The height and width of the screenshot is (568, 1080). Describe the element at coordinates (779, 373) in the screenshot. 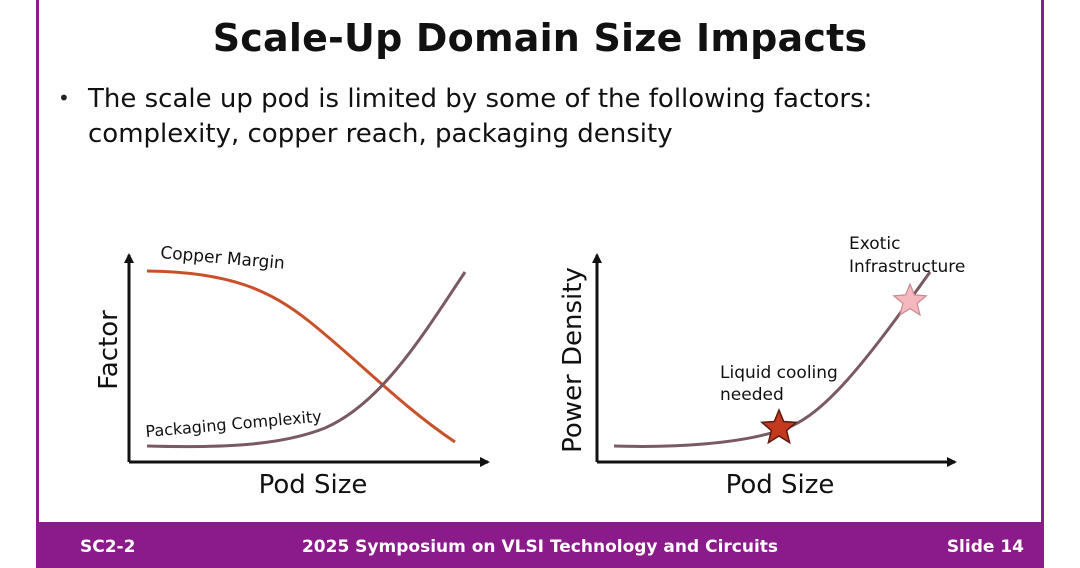

I see `liquid-cooling-label-line1: Liquid cooling` at that location.